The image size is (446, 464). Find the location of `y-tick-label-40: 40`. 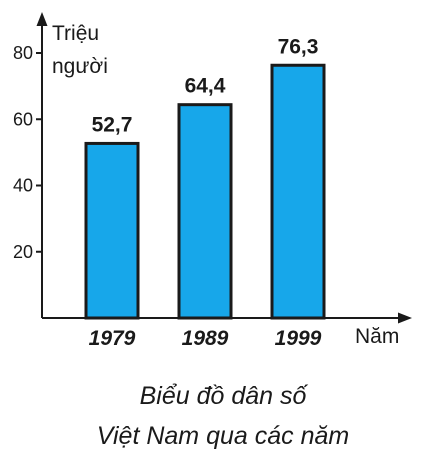

y-tick-label-40: 40 is located at coordinates (23, 186).